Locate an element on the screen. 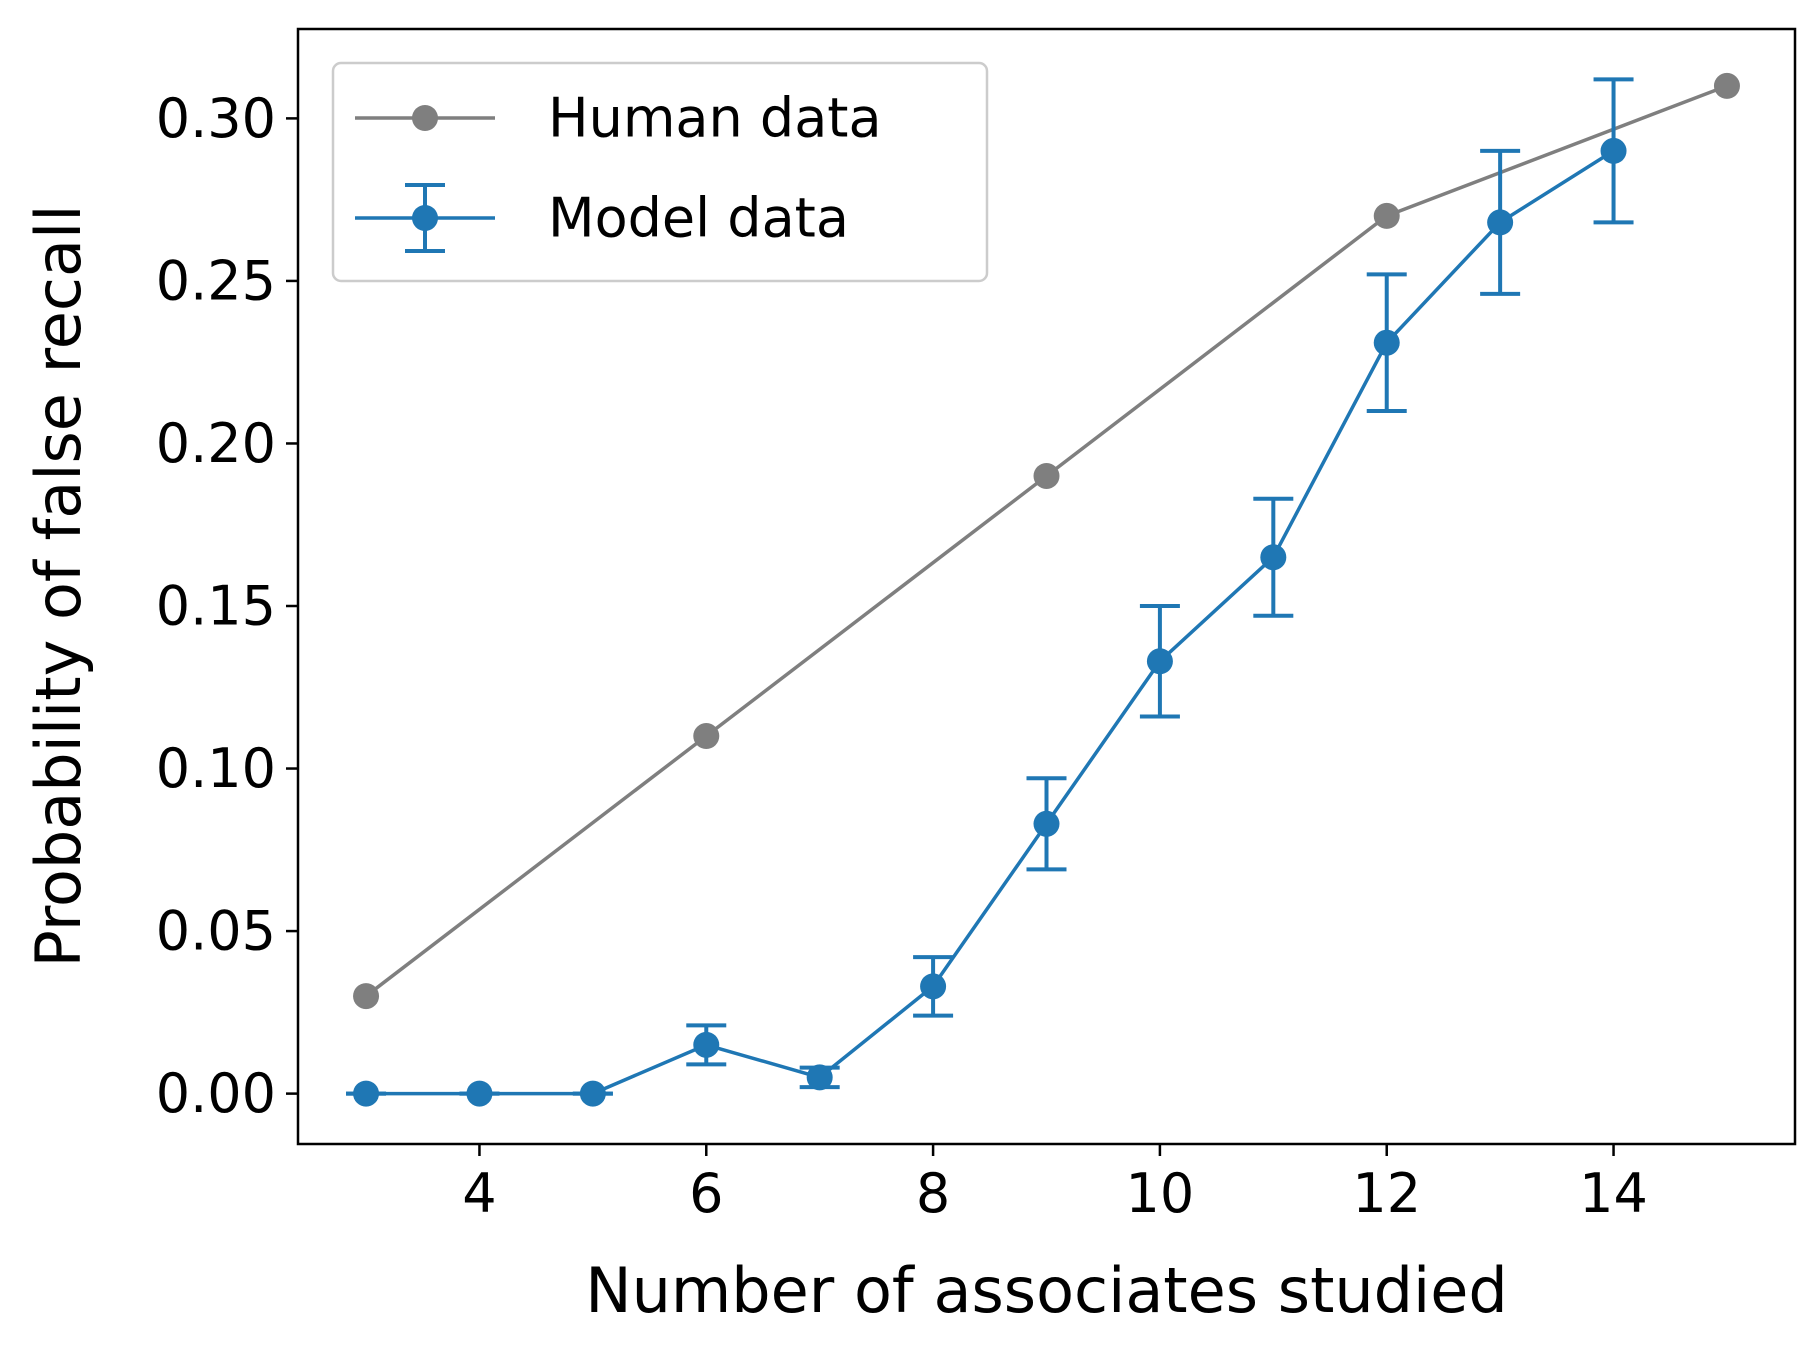 The width and height of the screenshot is (1815, 1358). y-tick-label: 0.25 is located at coordinates (216, 280).